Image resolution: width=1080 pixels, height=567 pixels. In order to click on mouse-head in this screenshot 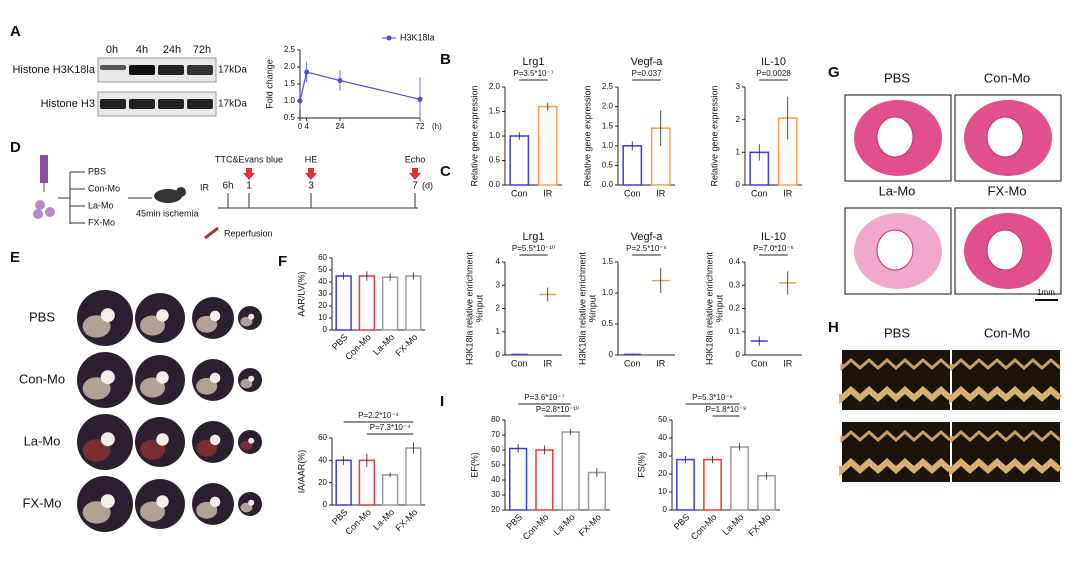, I will do `click(181, 192)`.